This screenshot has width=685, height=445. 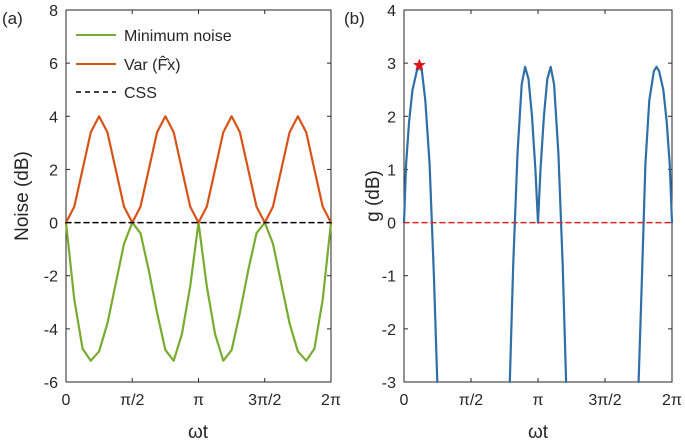 What do you see at coordinates (198, 432) in the screenshot?
I see `chart-a-x-axis-label: ωt` at bounding box center [198, 432].